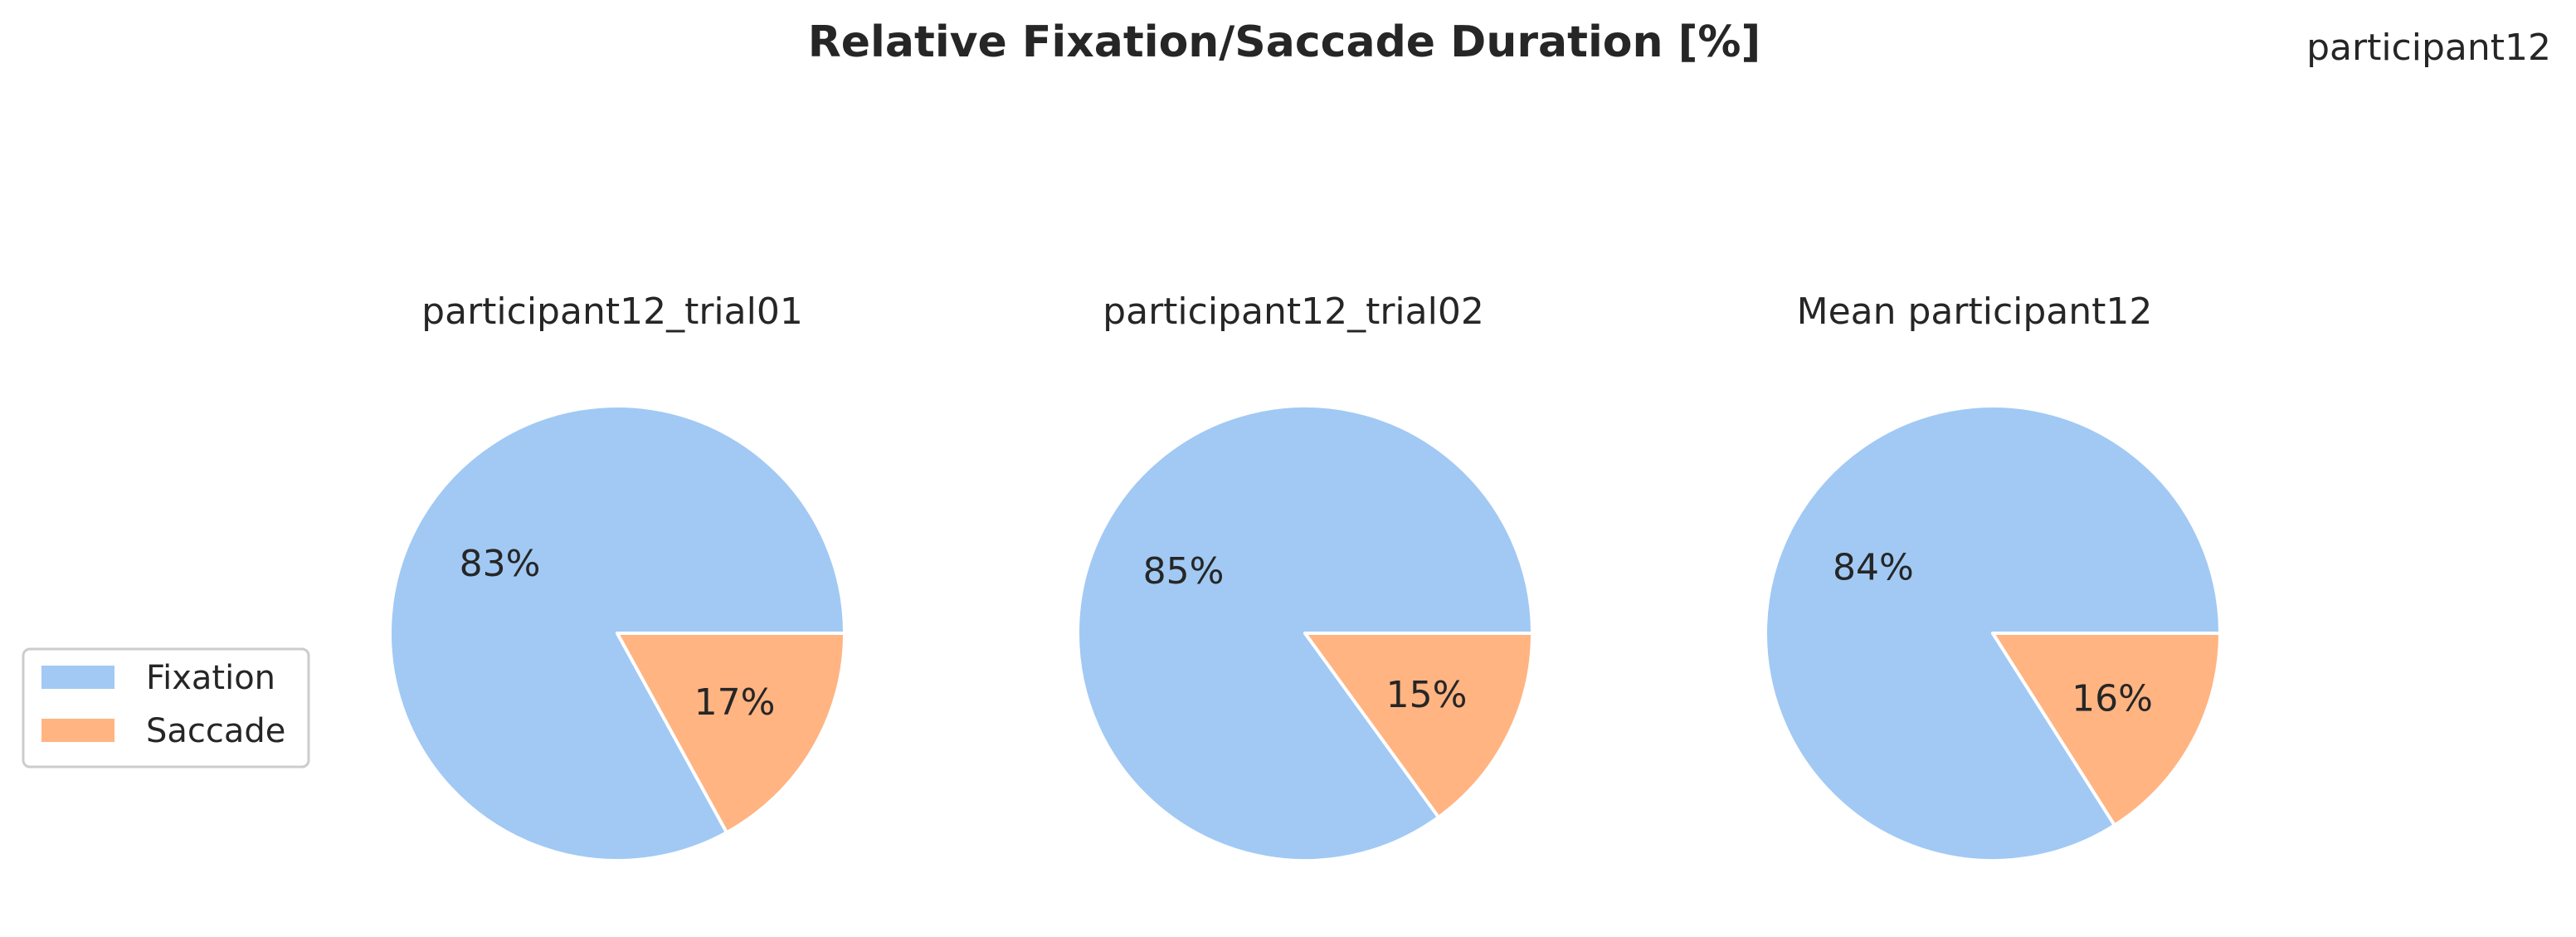 This screenshot has height=937, width=2576. I want to click on legend-label-fixation: Fixation, so click(210, 678).